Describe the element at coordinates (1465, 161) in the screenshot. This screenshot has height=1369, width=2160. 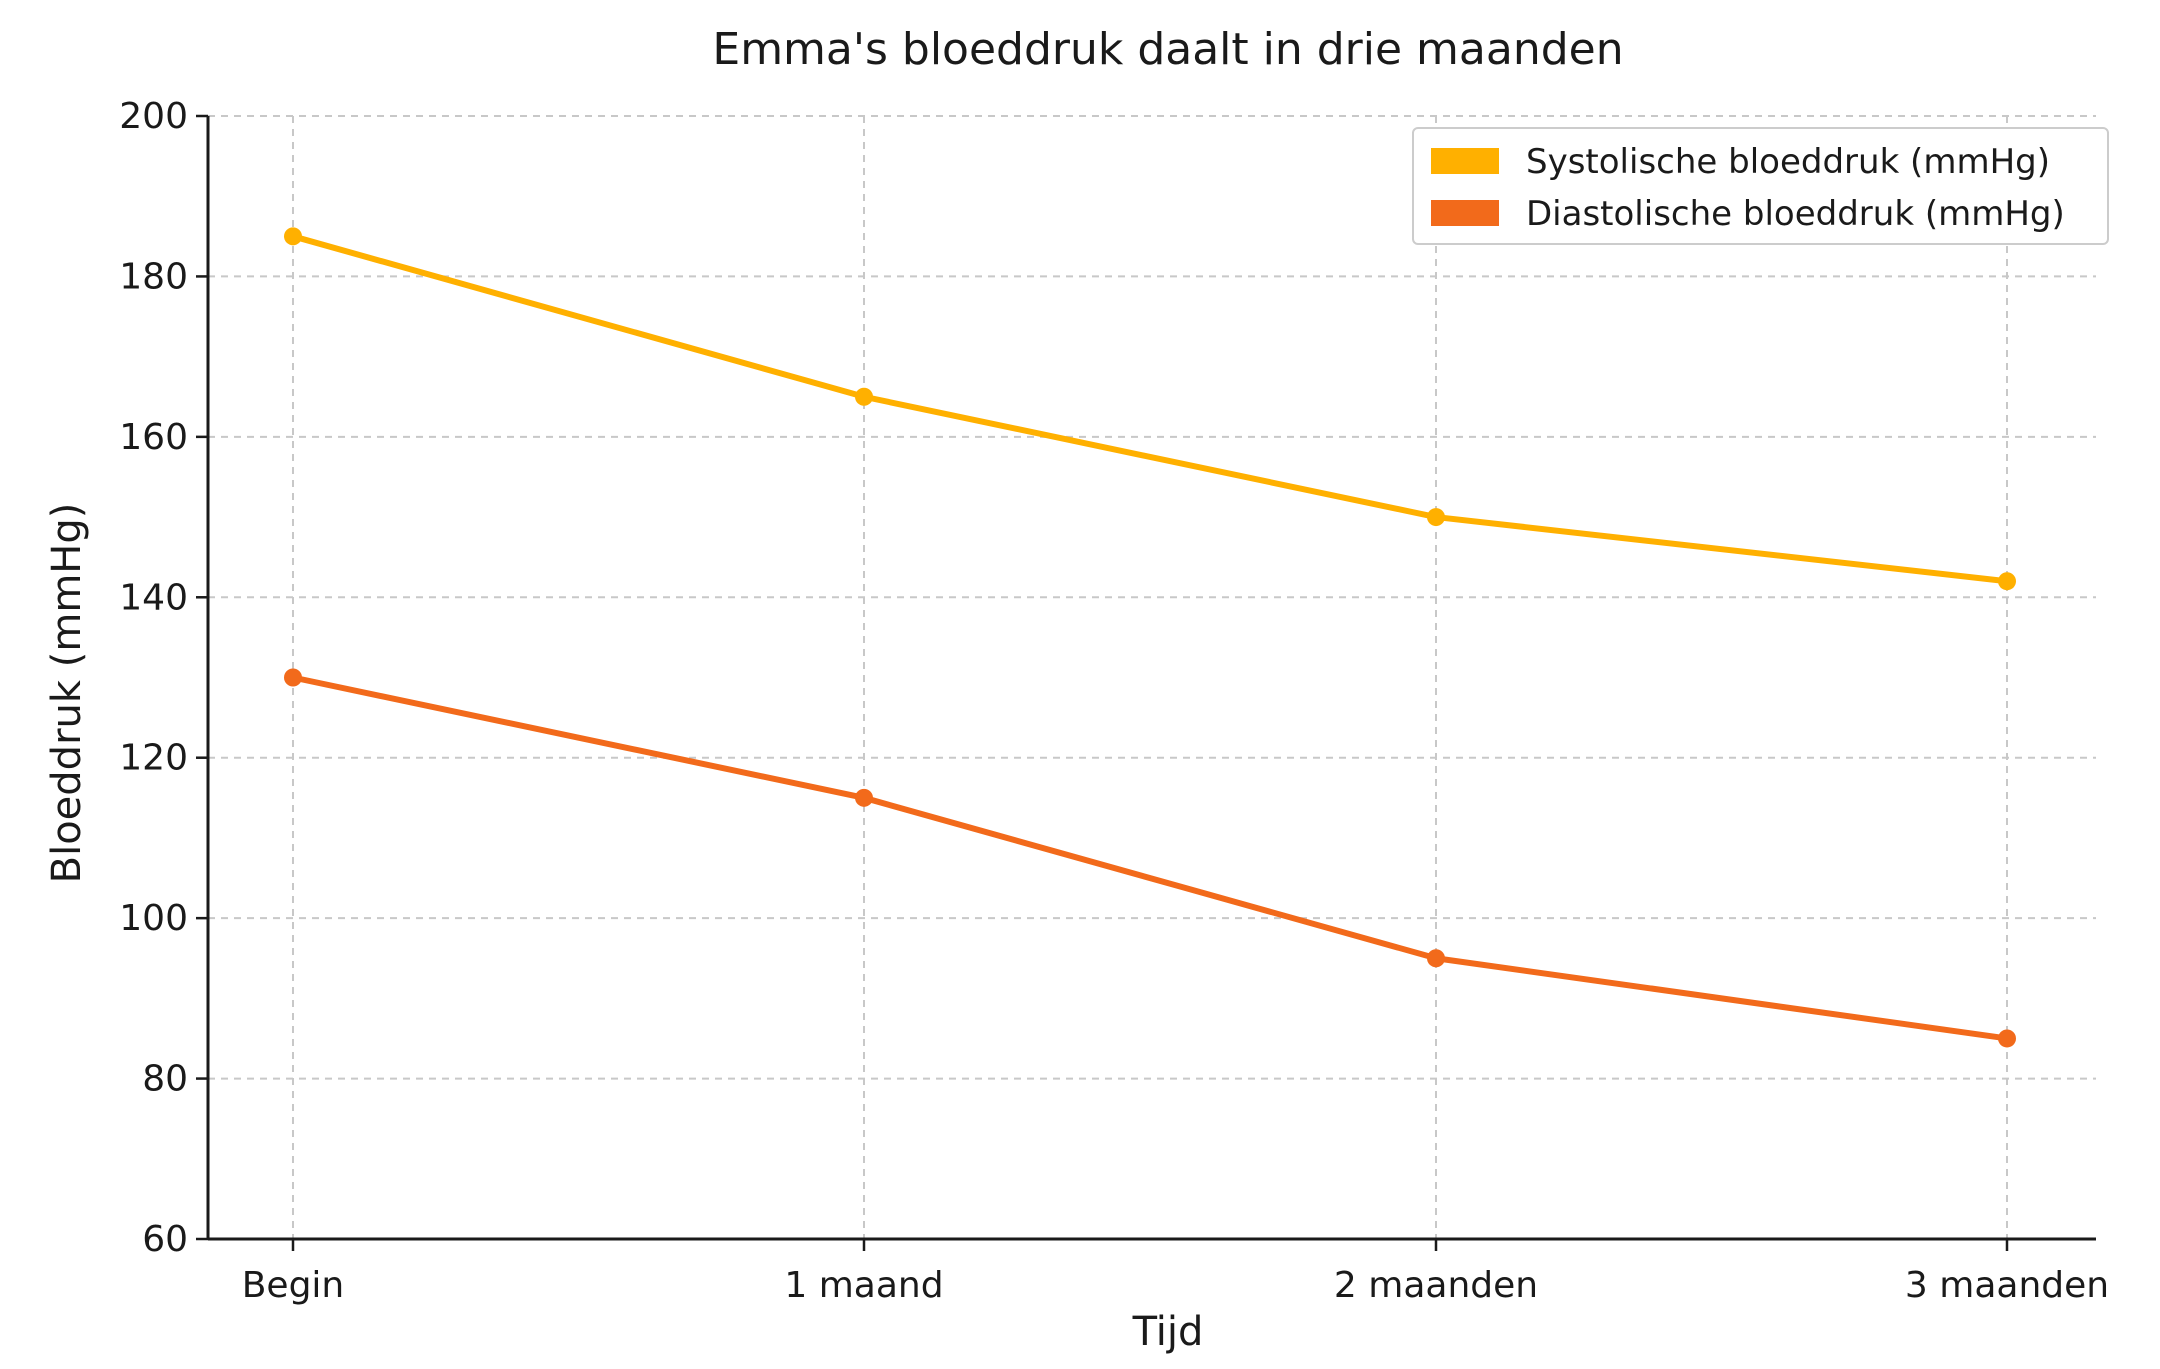
I see `legend-swatch-systolic` at that location.